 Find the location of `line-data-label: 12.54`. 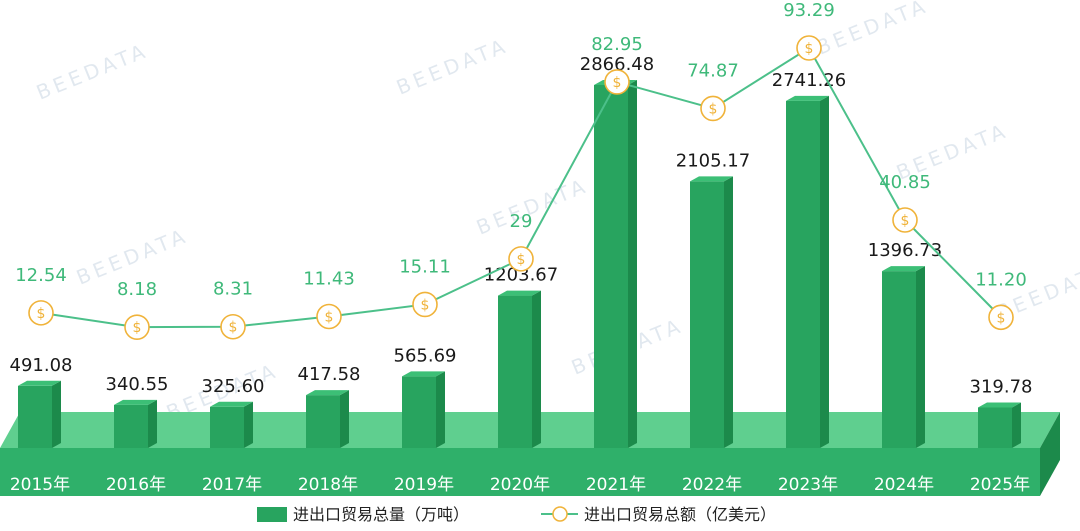

line-data-label: 12.54 is located at coordinates (41, 275).